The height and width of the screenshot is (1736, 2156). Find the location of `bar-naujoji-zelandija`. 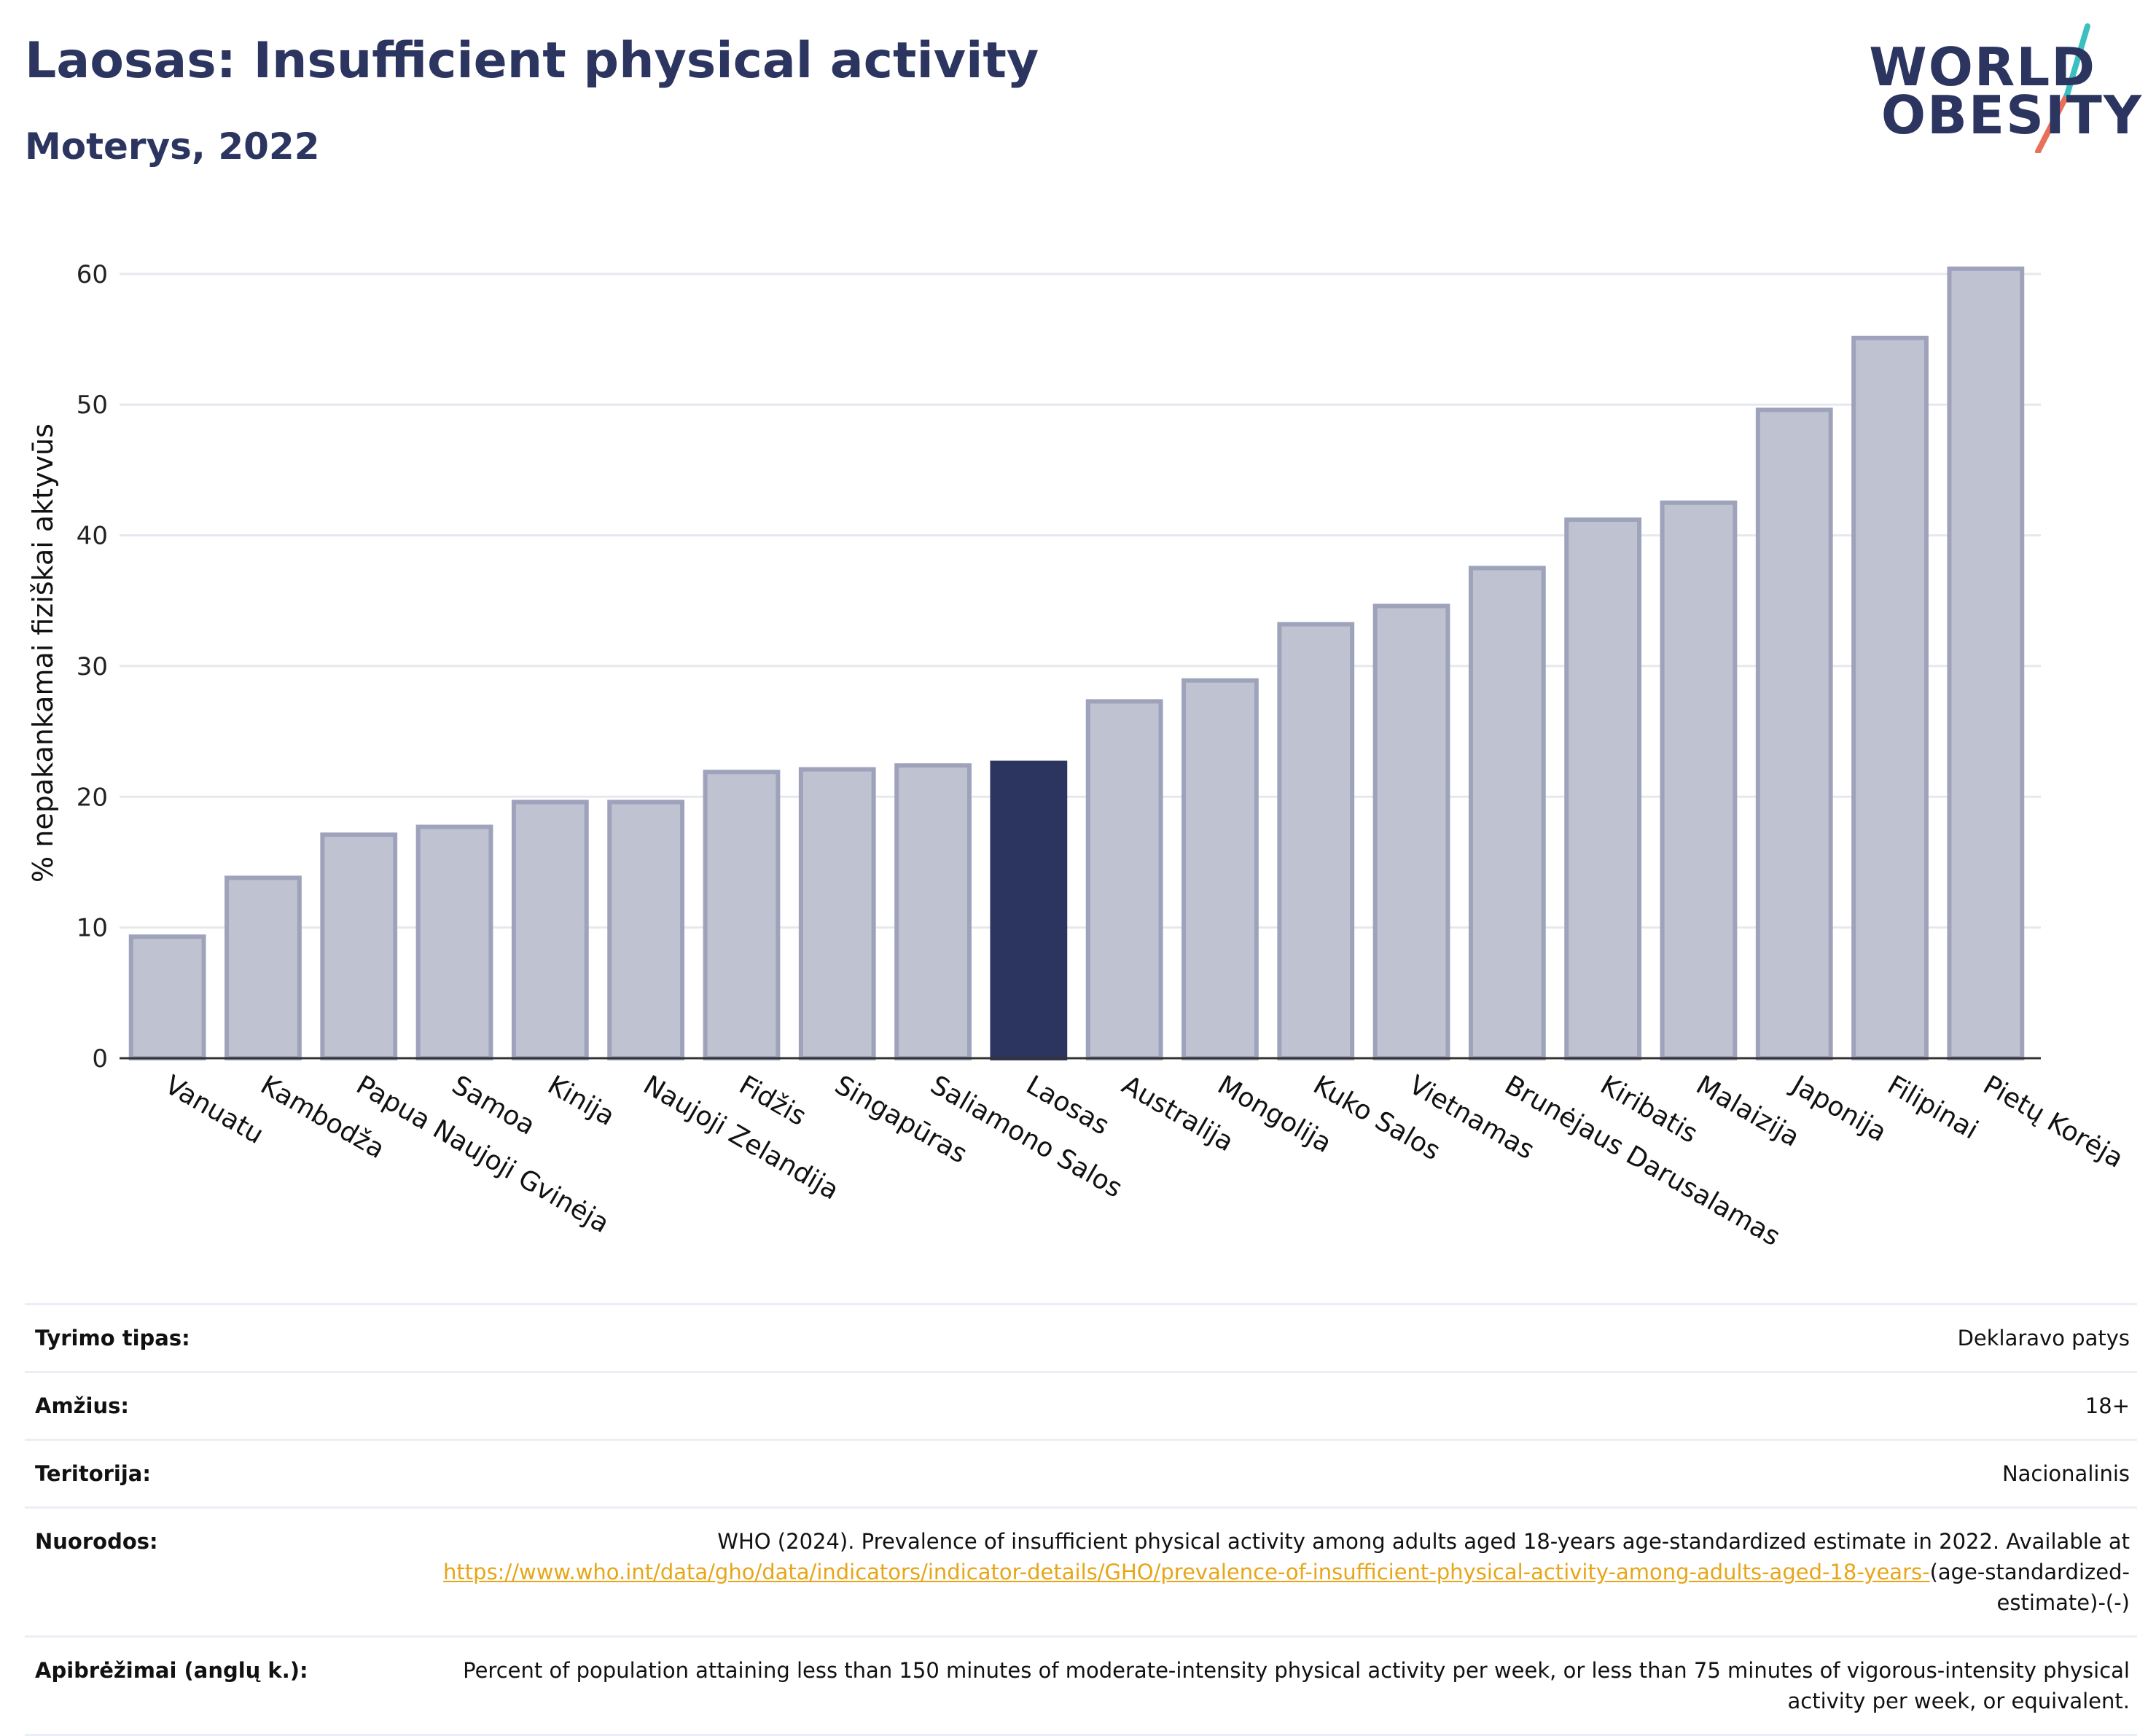

bar-naujoji-zelandija is located at coordinates (646, 930).